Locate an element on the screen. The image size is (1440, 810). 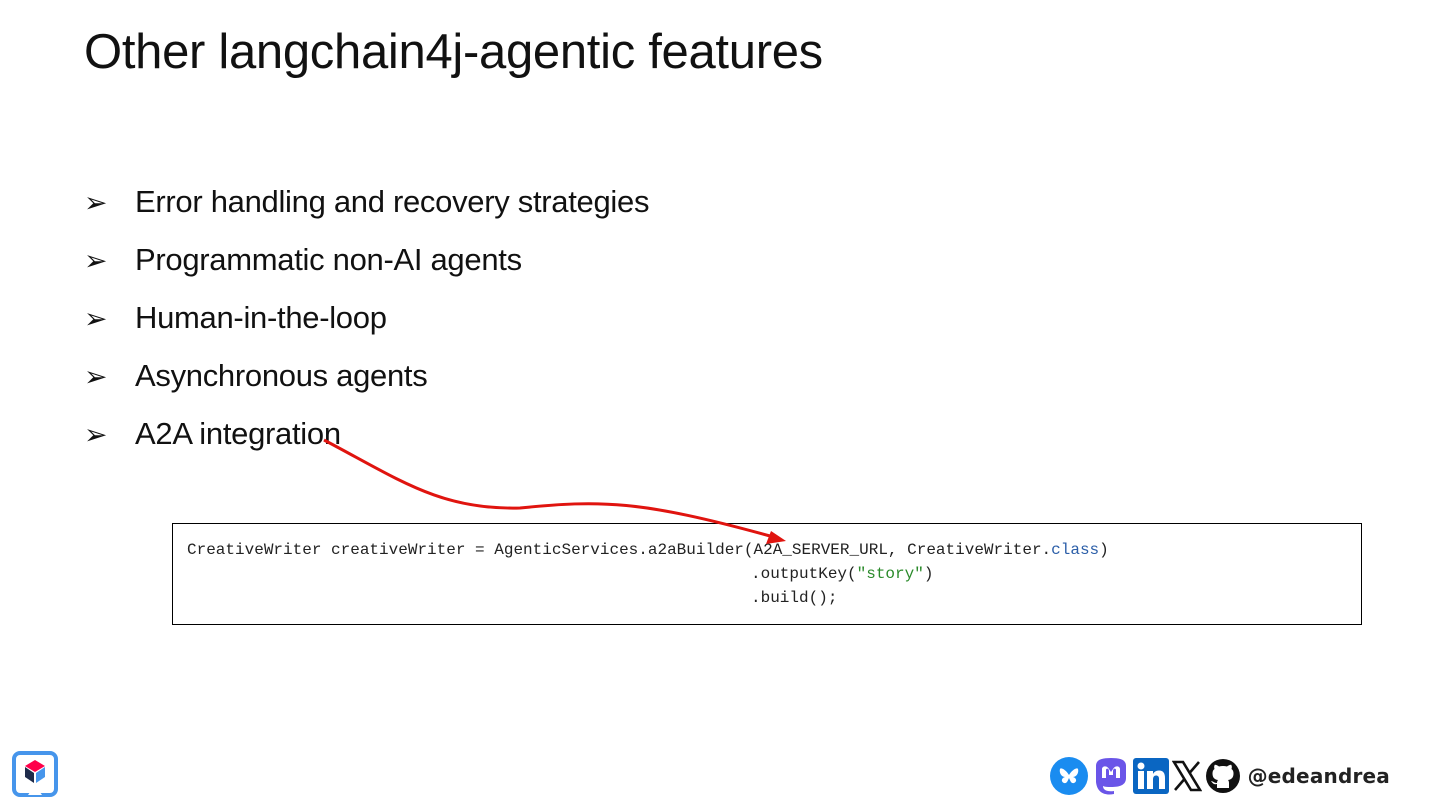
bullet-item: ➢ Human-in-the-loop is located at coordinates (366, 318).